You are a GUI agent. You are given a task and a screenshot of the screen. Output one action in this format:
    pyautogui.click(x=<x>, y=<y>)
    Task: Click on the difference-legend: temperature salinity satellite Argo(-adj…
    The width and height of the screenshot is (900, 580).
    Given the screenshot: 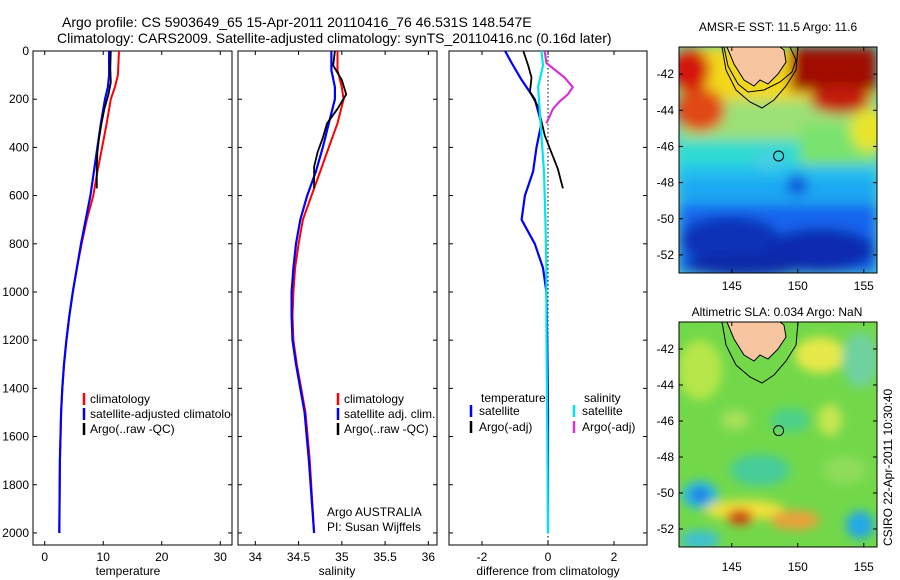 What is the action you would take?
    pyautogui.click(x=552, y=412)
    